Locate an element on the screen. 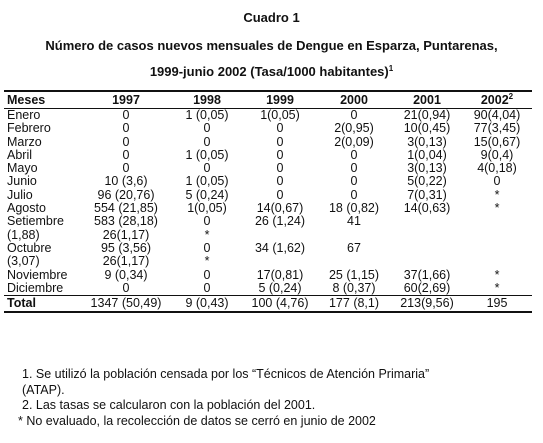 The height and width of the screenshot is (443, 543). row-label: Julio is located at coordinates (20, 194).